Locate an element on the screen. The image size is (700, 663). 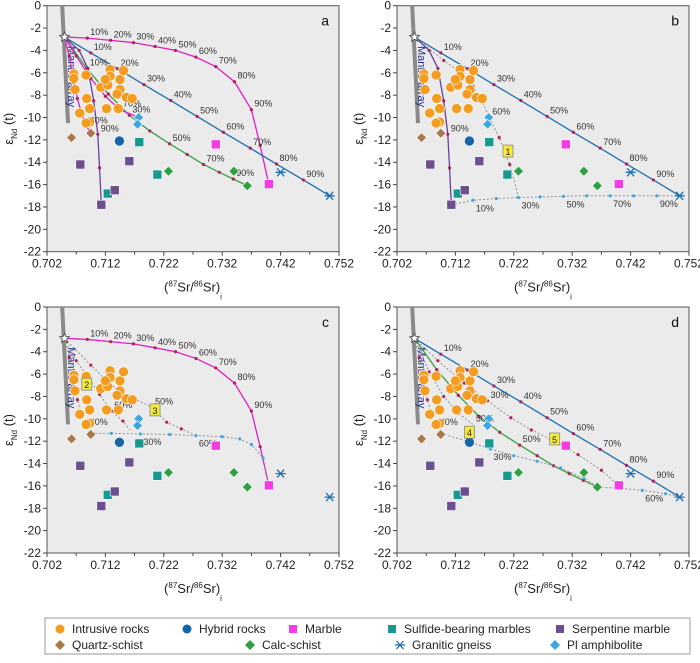
y-axis-title-part: (t) is located at coordinates (358, 422).